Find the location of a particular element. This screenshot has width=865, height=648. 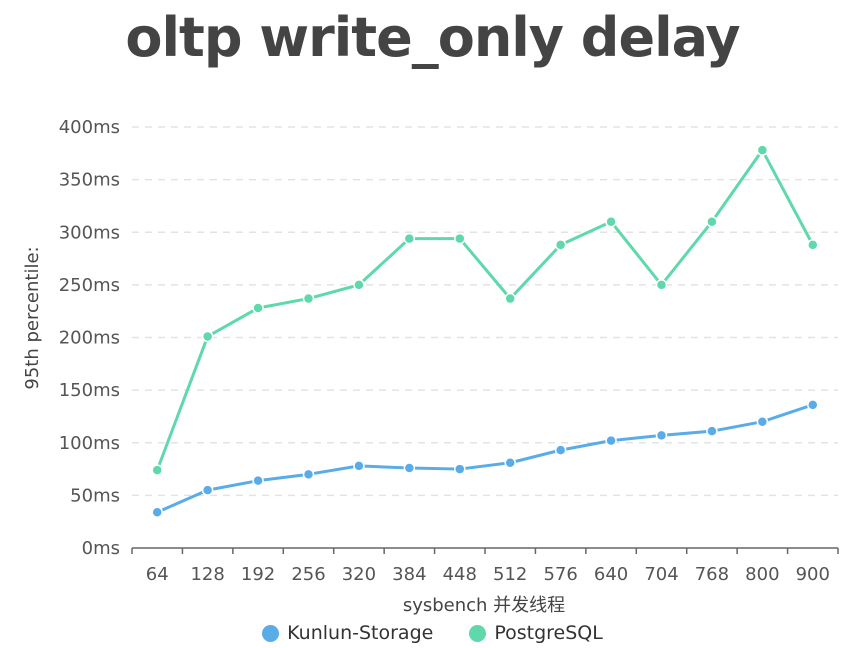

series-line is located at coordinates (485, 458).